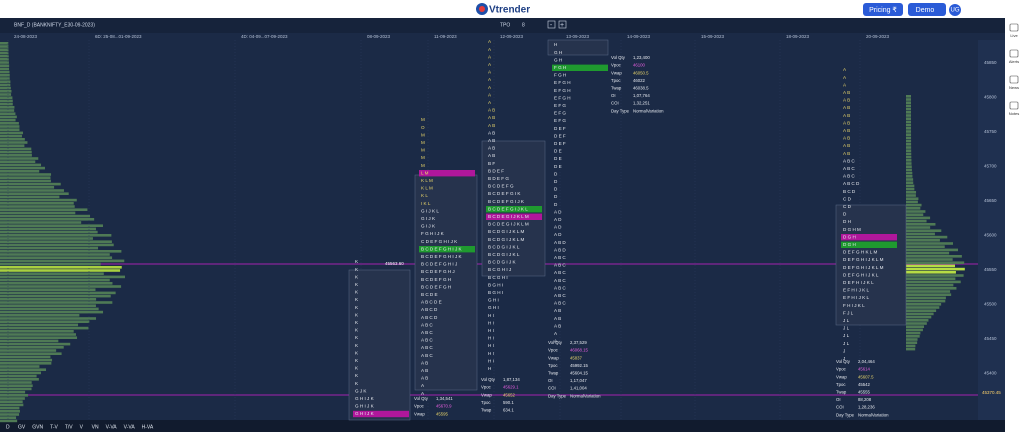 This screenshot has width=1024, height=437. What do you see at coordinates (82, 427) in the screenshot?
I see `view-button: V` at bounding box center [82, 427].